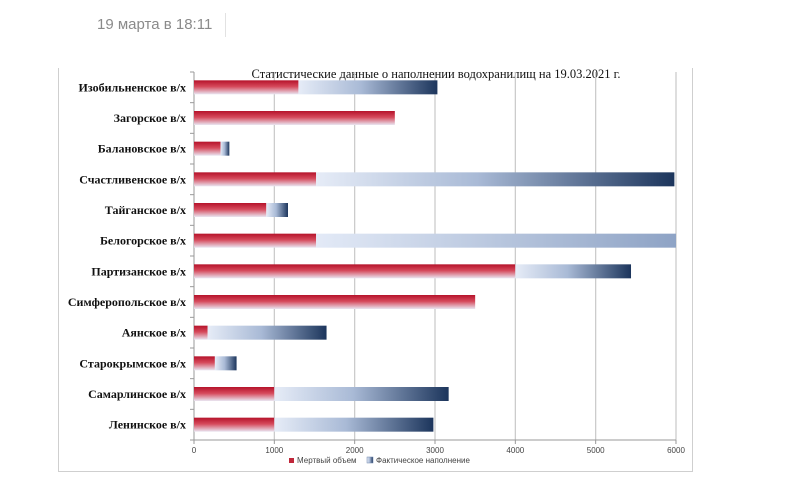  I want to click on x-tick-label: 2000, so click(355, 450).